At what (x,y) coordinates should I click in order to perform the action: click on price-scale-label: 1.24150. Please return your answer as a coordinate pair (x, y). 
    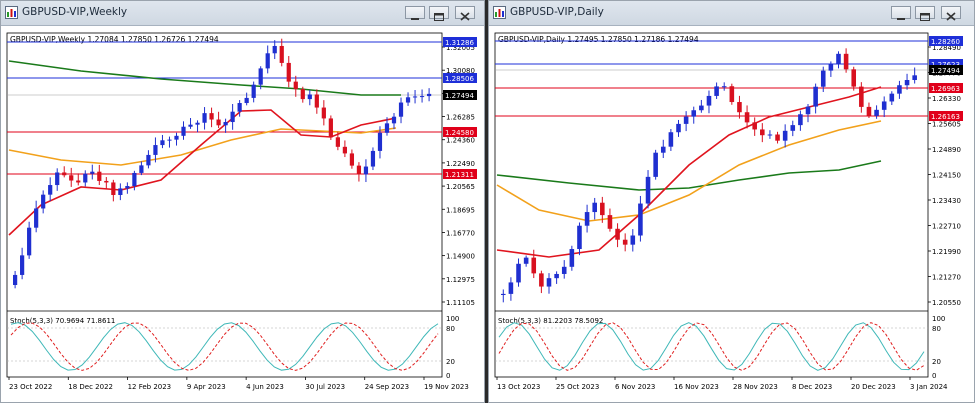
    Looking at the image, I should click on (946, 176).